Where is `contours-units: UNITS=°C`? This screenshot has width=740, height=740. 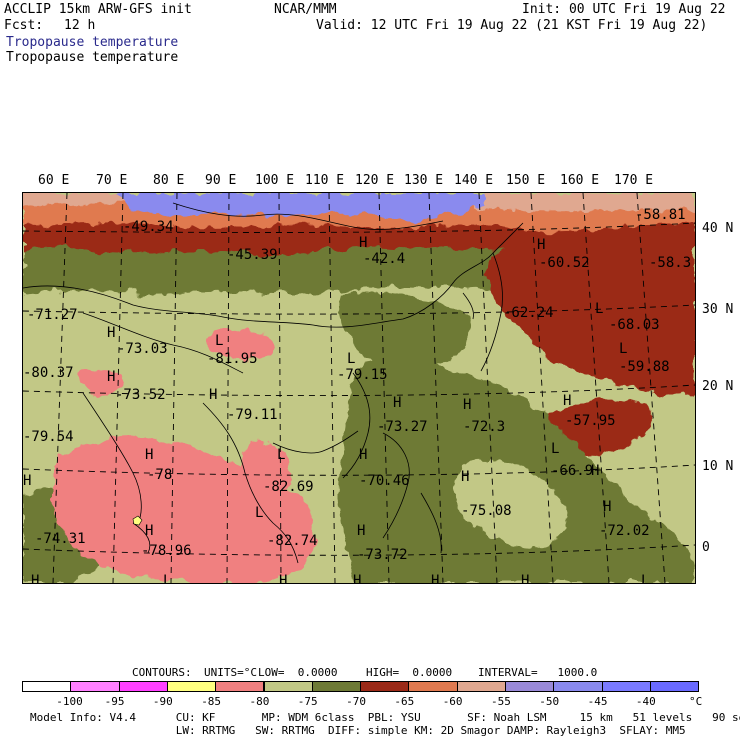 contours-units: UNITS=°C is located at coordinates (230, 672).